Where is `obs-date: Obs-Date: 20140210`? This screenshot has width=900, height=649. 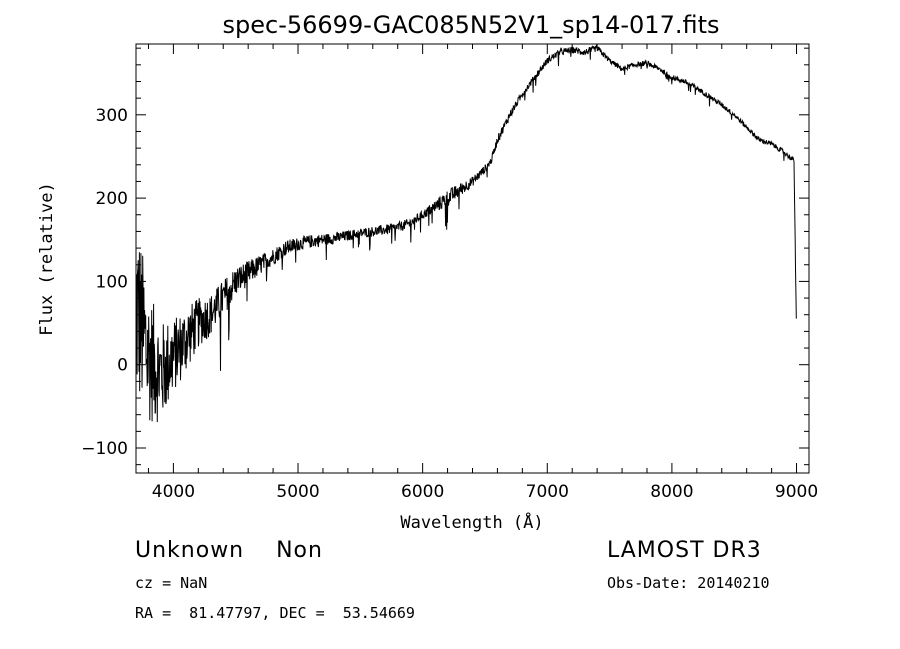 obs-date: Obs-Date: 20140210 is located at coordinates (688, 583).